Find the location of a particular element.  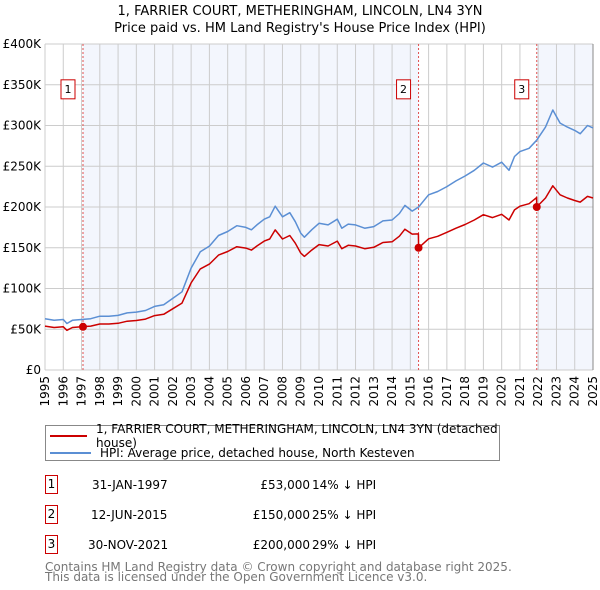

sale-label-box: 3 is located at coordinates (522, 89).